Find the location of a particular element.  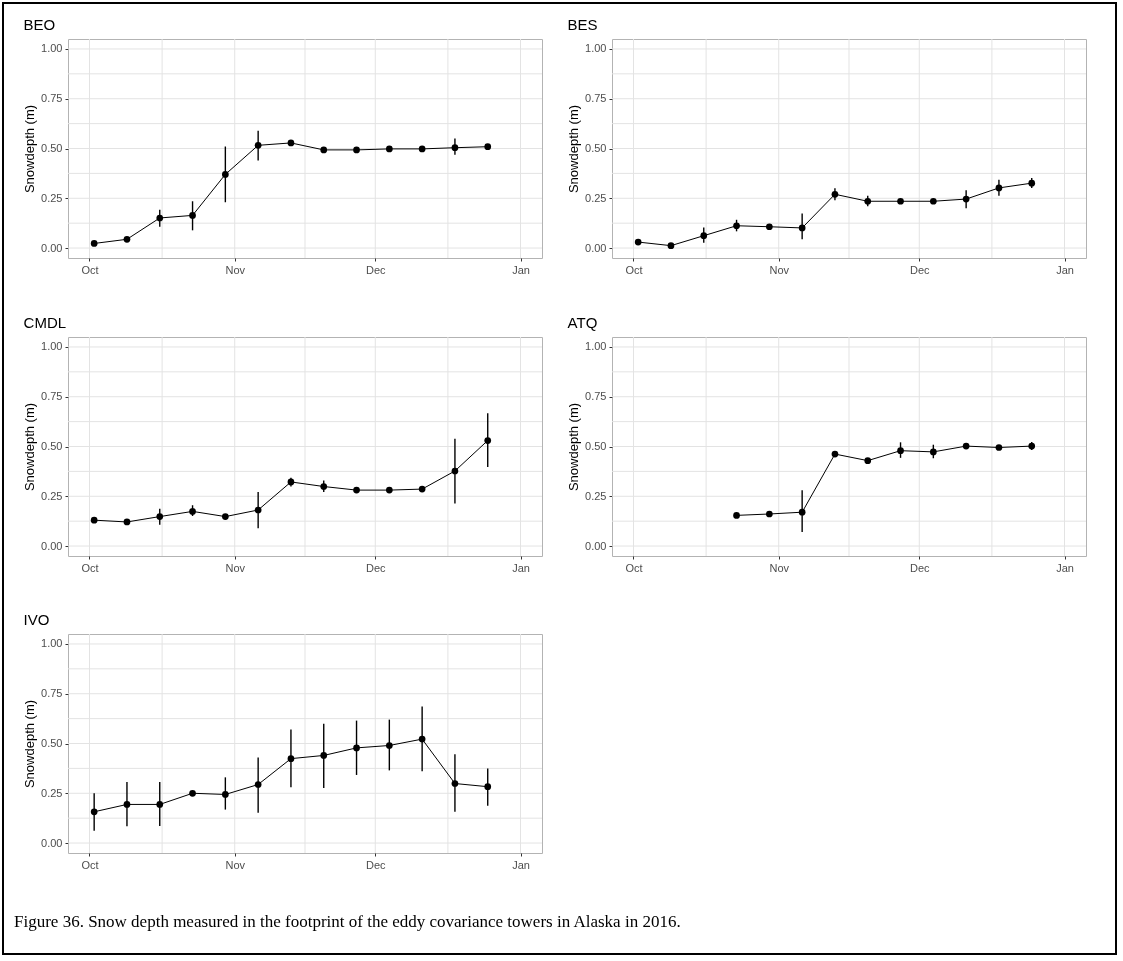

chart-title: BEO is located at coordinates (39, 24).